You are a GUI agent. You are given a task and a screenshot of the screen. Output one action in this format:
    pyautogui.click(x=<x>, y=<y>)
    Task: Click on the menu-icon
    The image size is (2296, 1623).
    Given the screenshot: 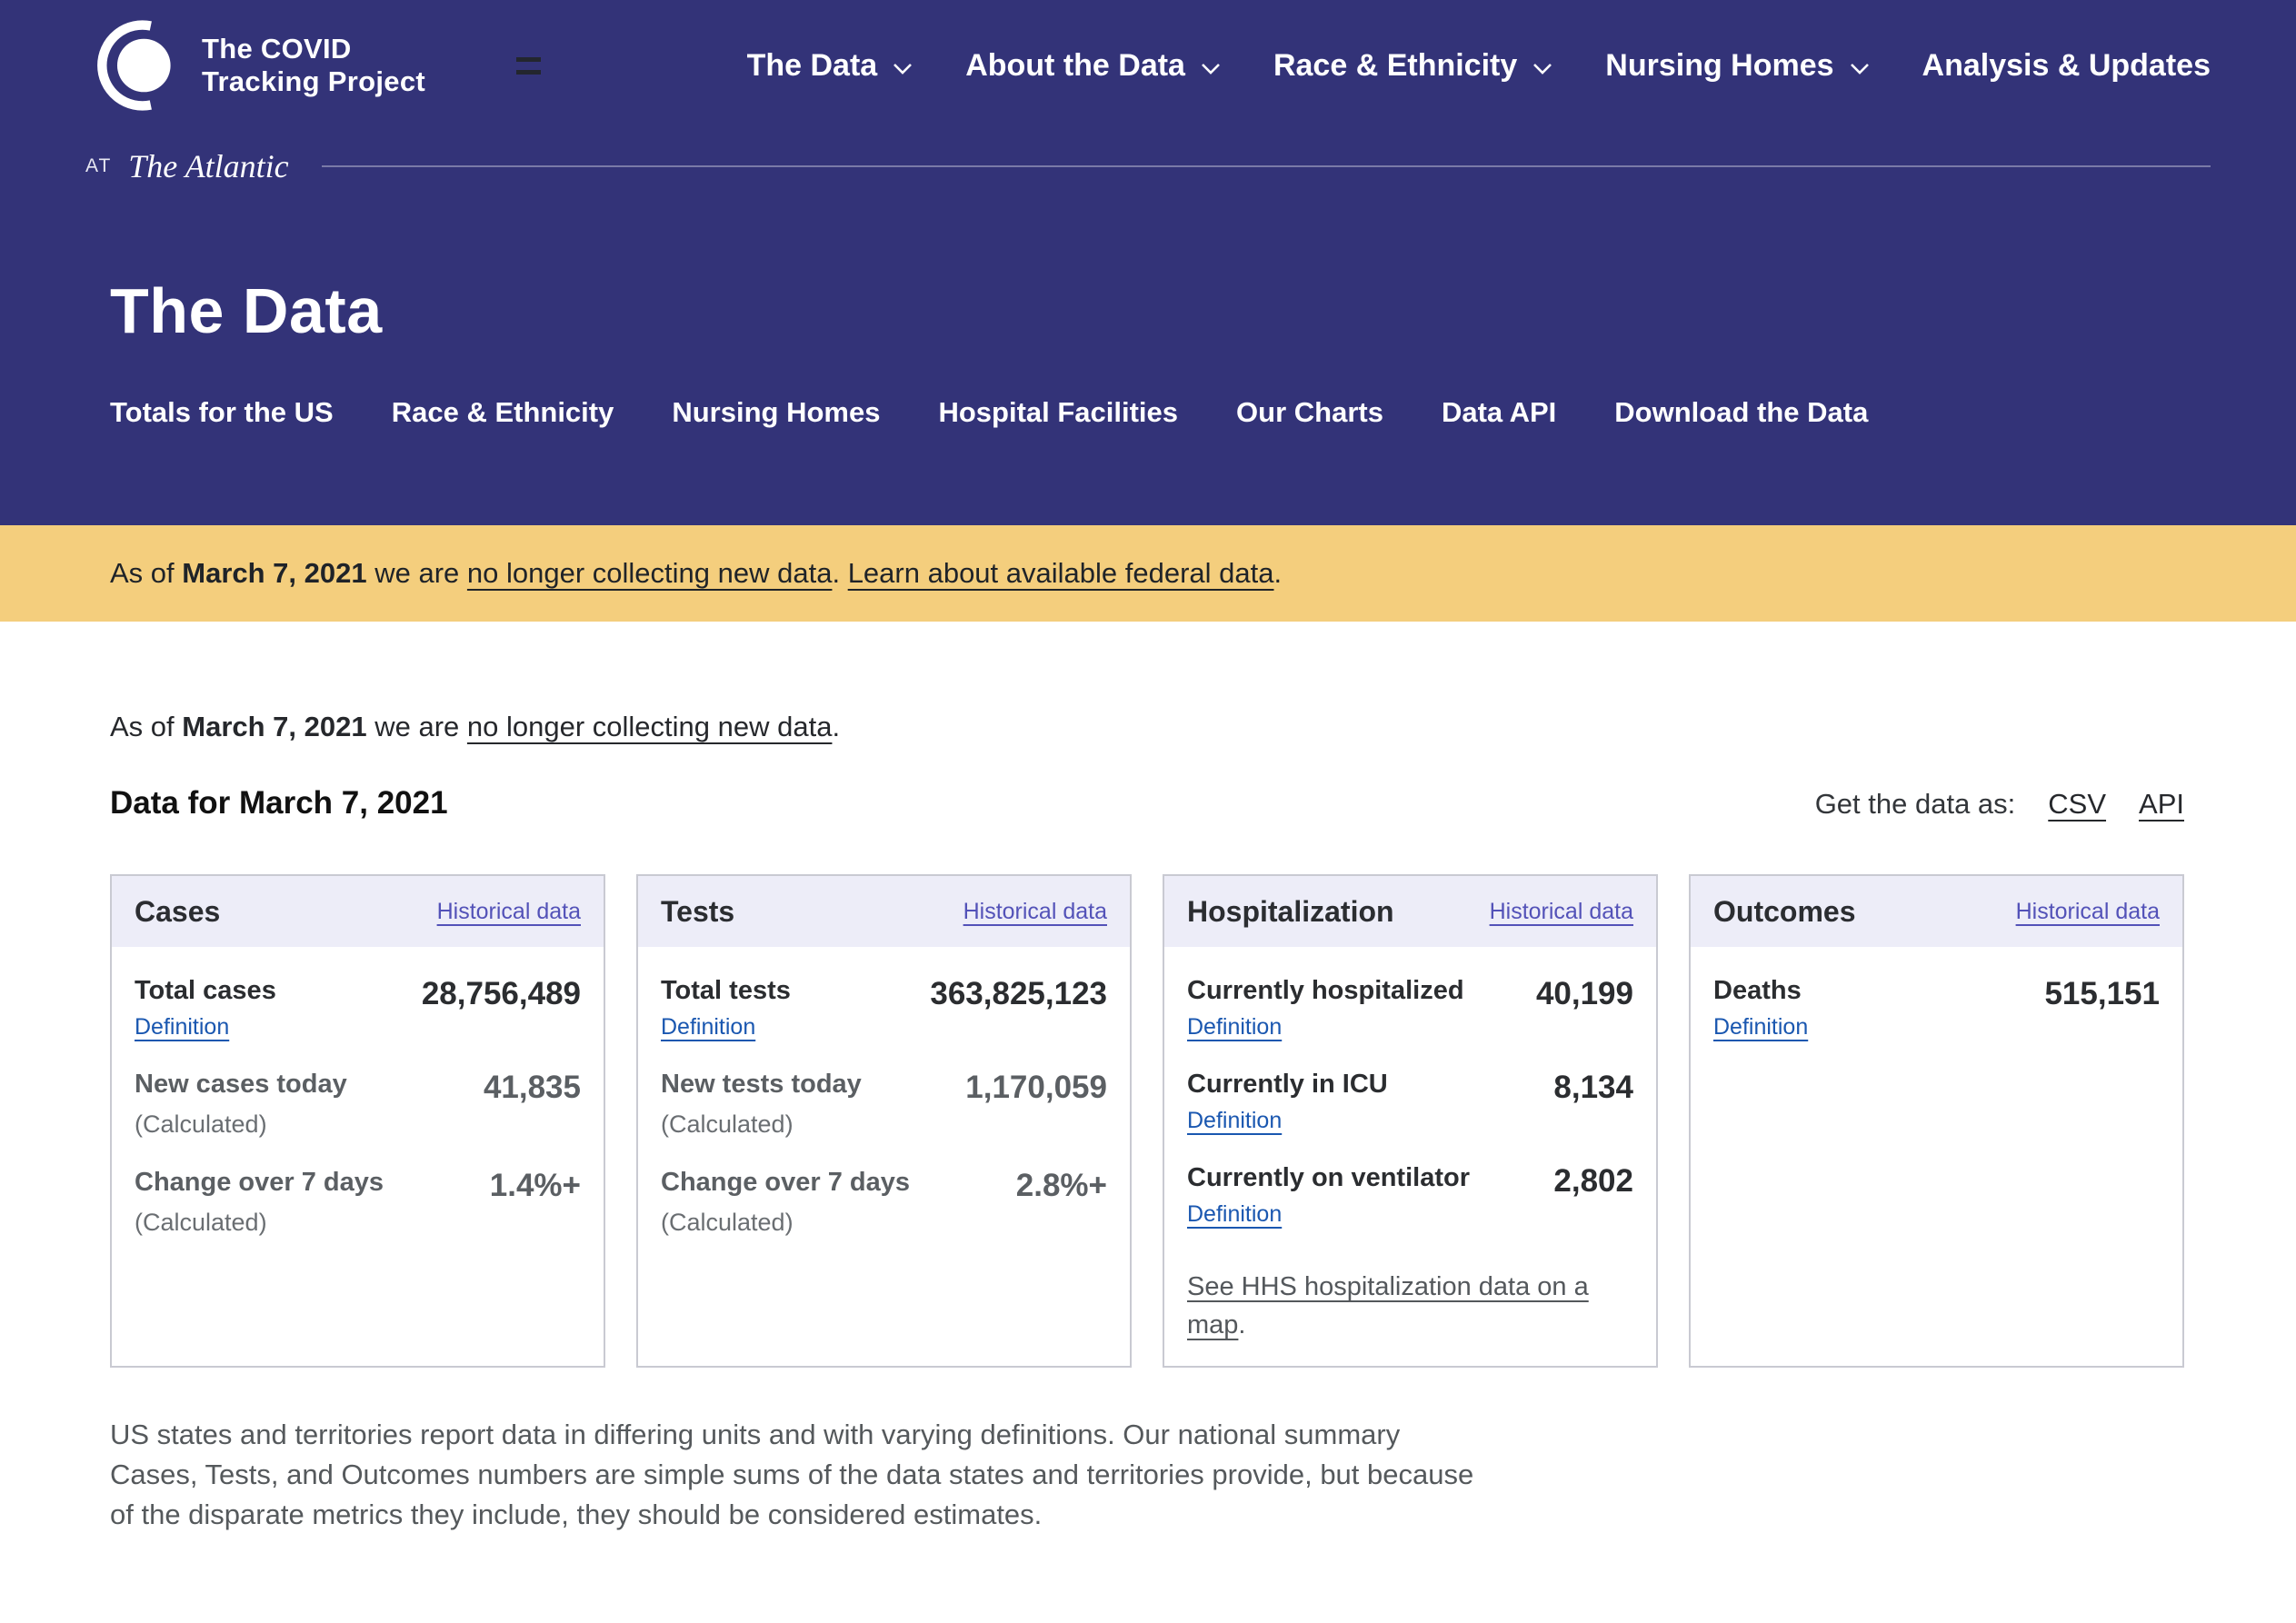 What is the action you would take?
    pyautogui.click(x=529, y=65)
    